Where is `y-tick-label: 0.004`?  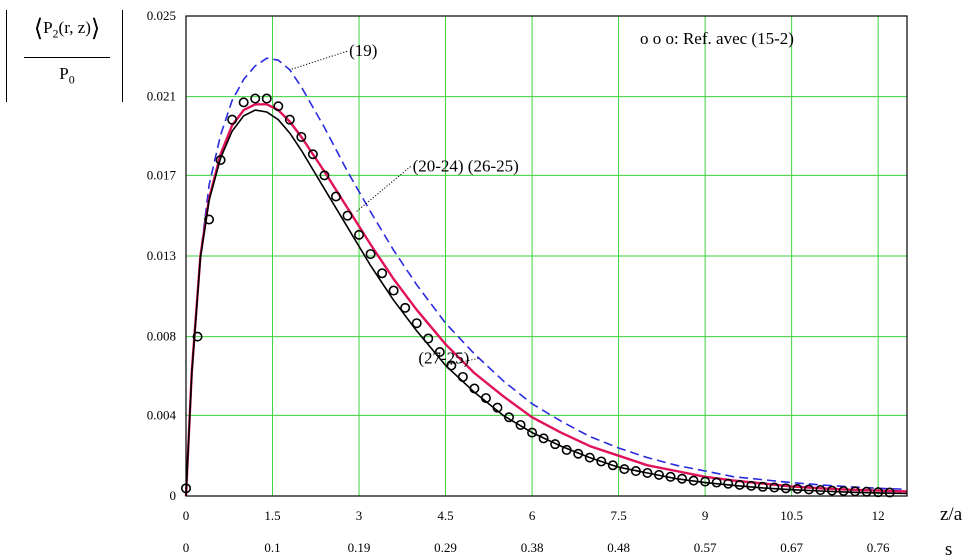
y-tick-label: 0.004 is located at coordinates (162, 414).